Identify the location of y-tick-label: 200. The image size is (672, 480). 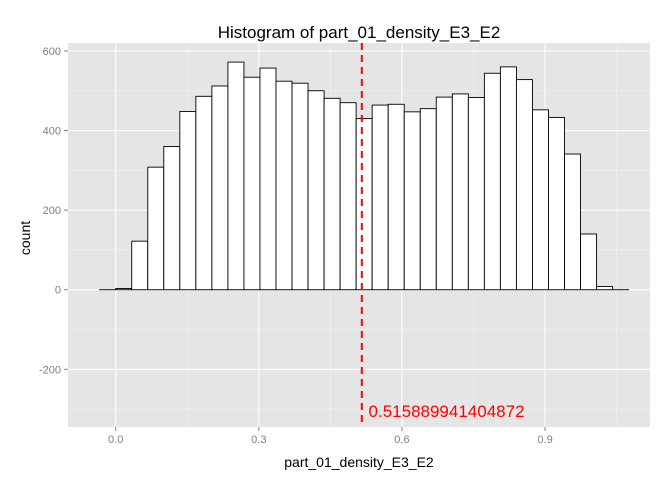
(52, 211).